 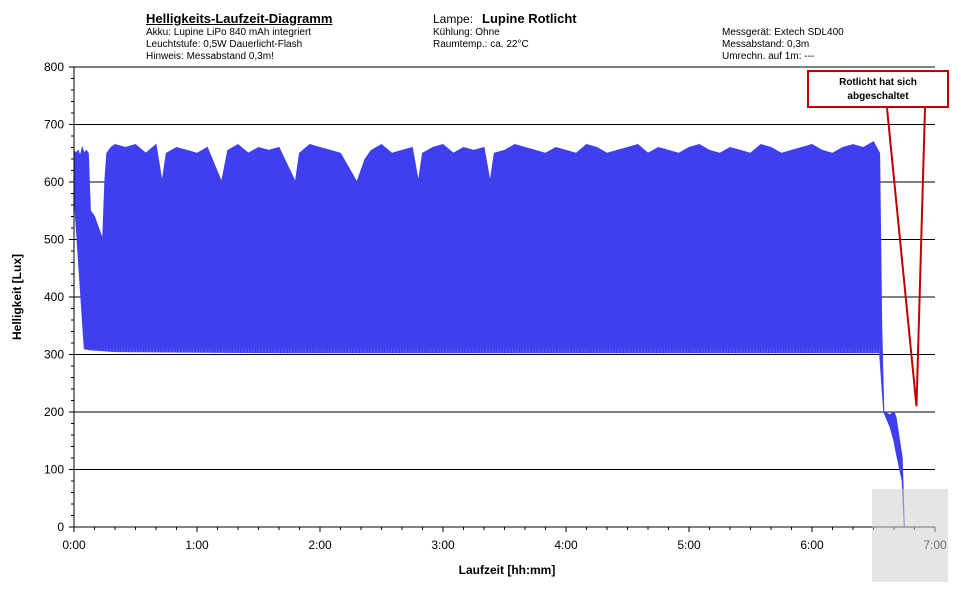 What do you see at coordinates (812, 545) in the screenshot?
I see `x-tick-label-6: 6:00` at bounding box center [812, 545].